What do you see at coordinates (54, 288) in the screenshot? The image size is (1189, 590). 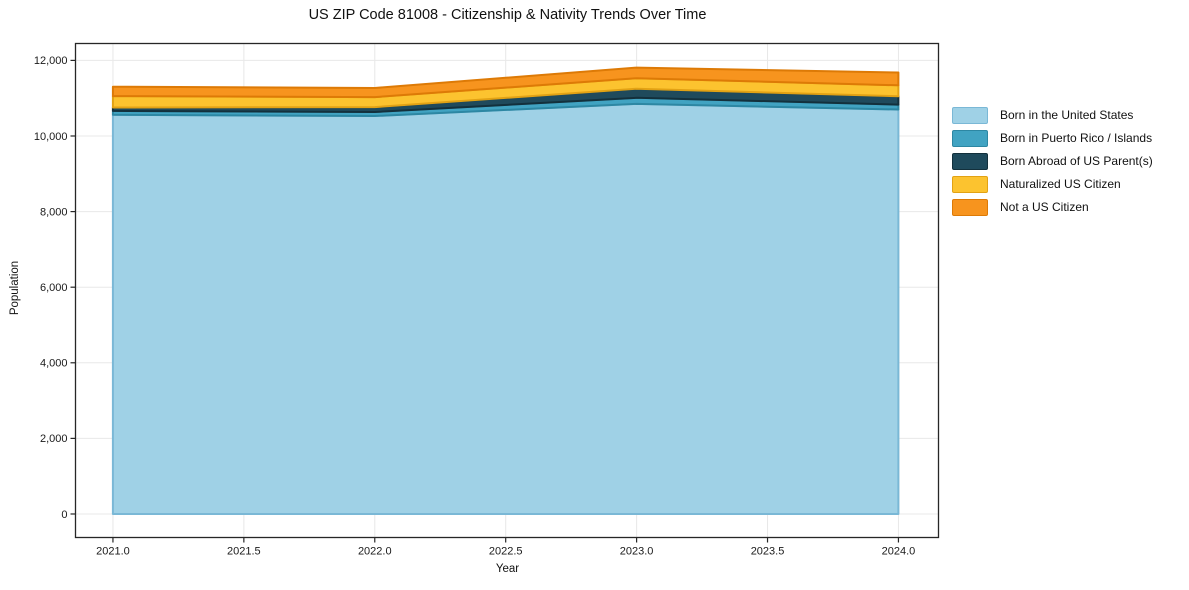 I see `y-tick-label: 6,000` at bounding box center [54, 288].